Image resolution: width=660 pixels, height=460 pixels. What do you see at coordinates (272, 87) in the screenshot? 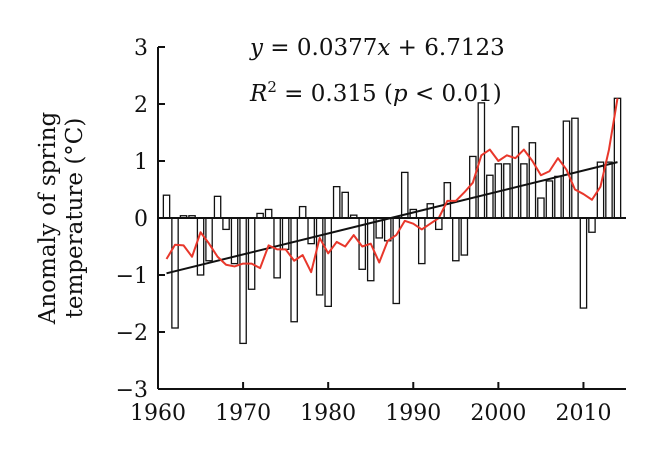
I see `r2-sup: 2` at bounding box center [272, 87].